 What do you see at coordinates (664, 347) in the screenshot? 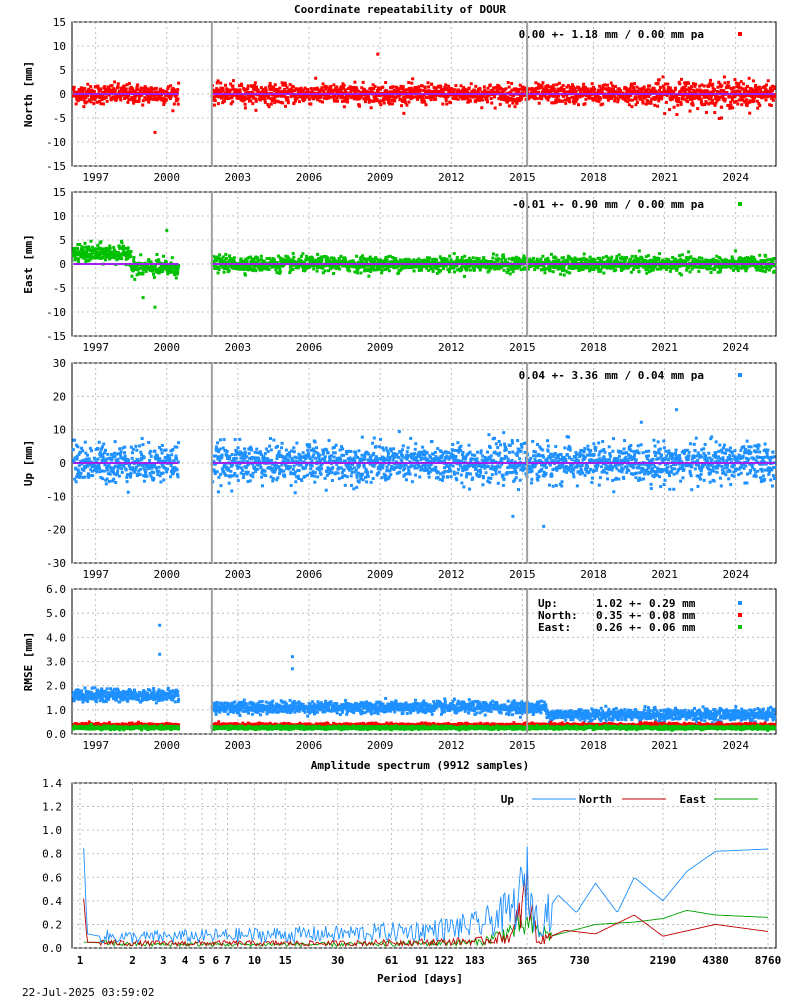
I see `x-tick-label: 2021` at bounding box center [664, 347].